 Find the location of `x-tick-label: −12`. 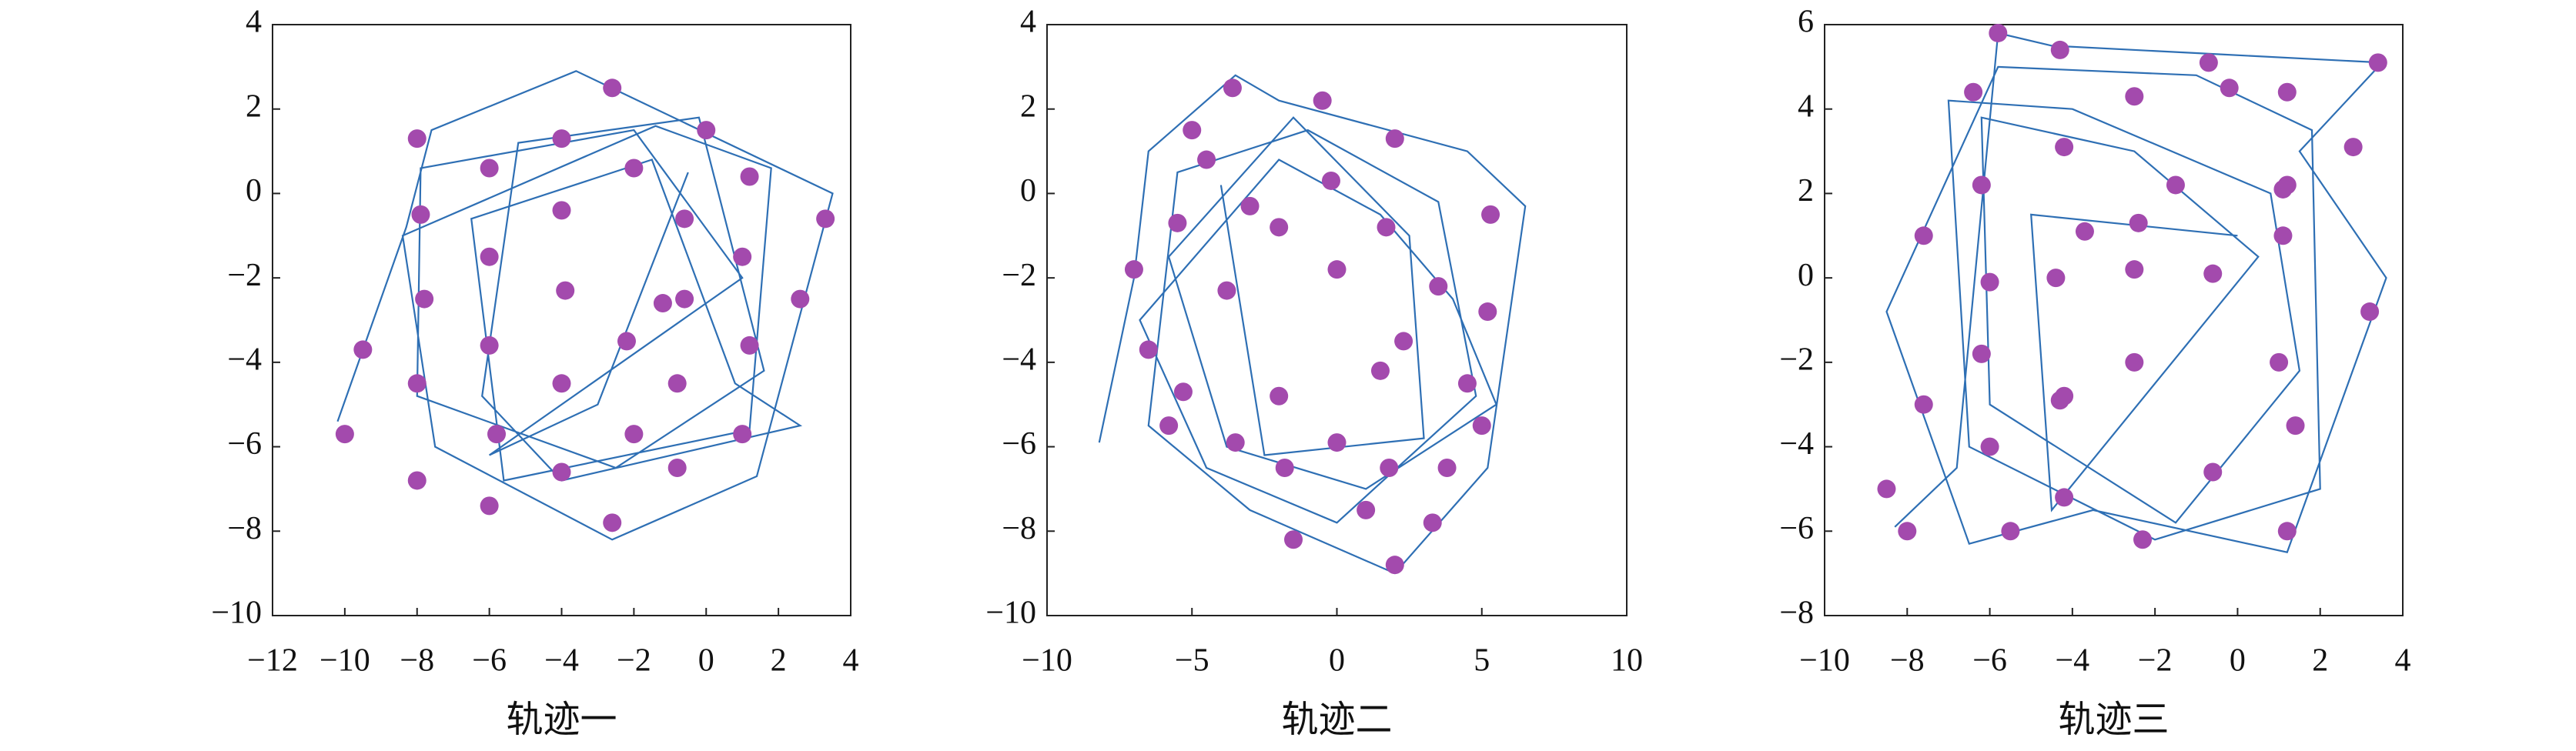

x-tick-label: −12 is located at coordinates (273, 661).